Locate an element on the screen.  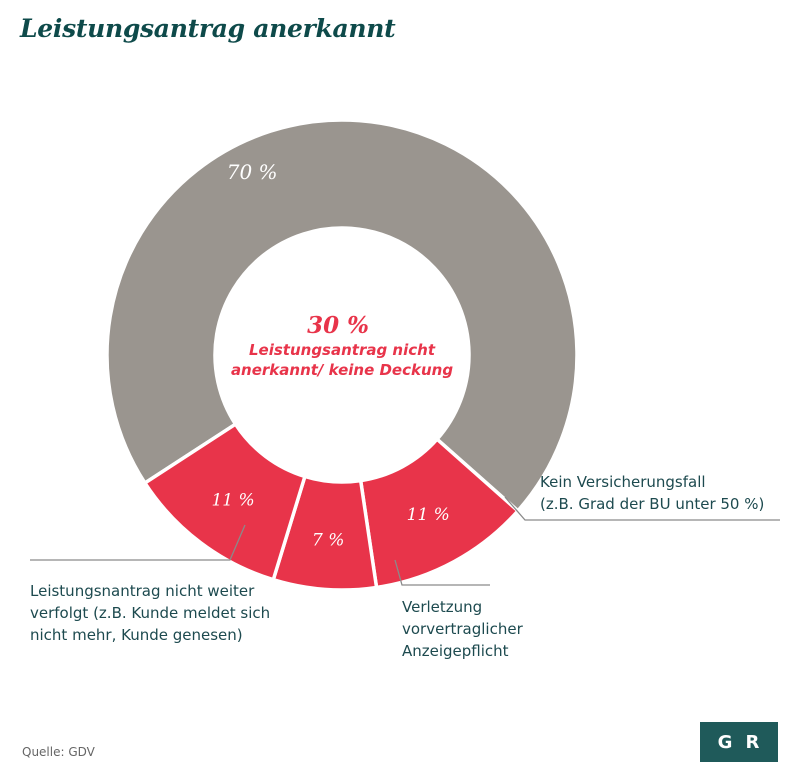
center-text-line1: Leistungsantrag nicht is located at coordinates (342, 350).